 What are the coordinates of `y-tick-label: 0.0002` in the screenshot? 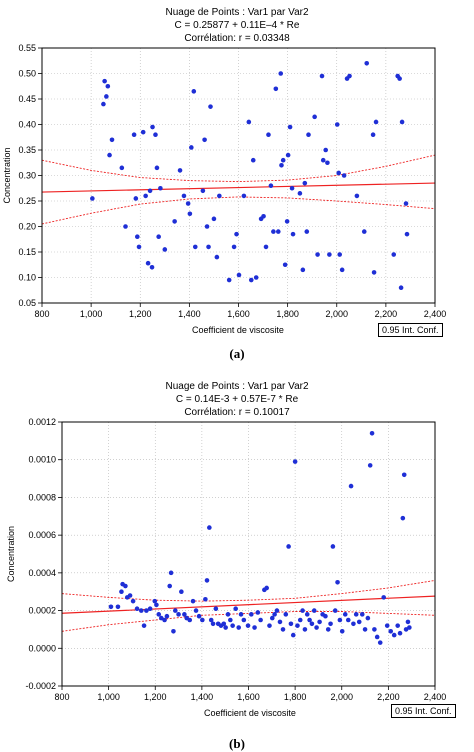 It's located at (42, 611).